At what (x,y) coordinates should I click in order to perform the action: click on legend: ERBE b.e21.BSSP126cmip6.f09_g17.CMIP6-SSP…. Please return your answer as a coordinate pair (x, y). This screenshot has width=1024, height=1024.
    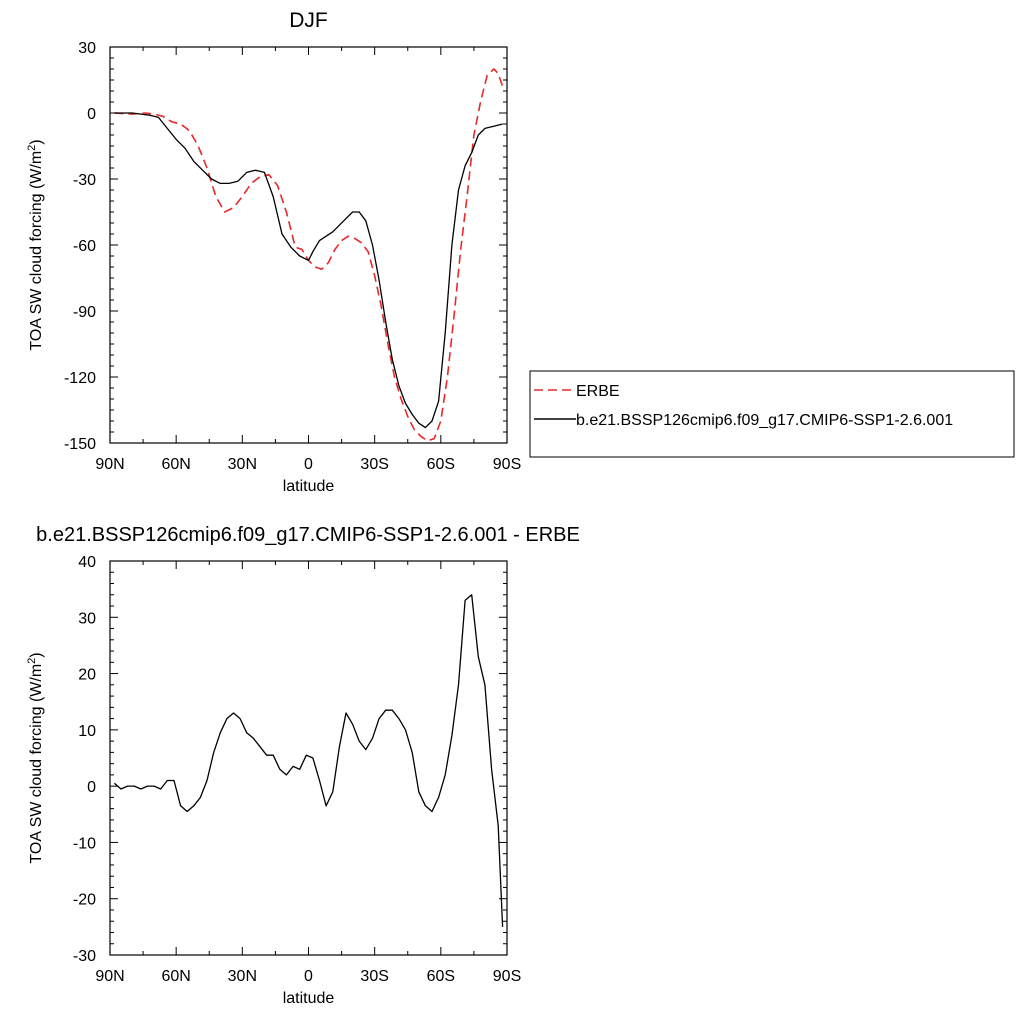
    Looking at the image, I should click on (772, 414).